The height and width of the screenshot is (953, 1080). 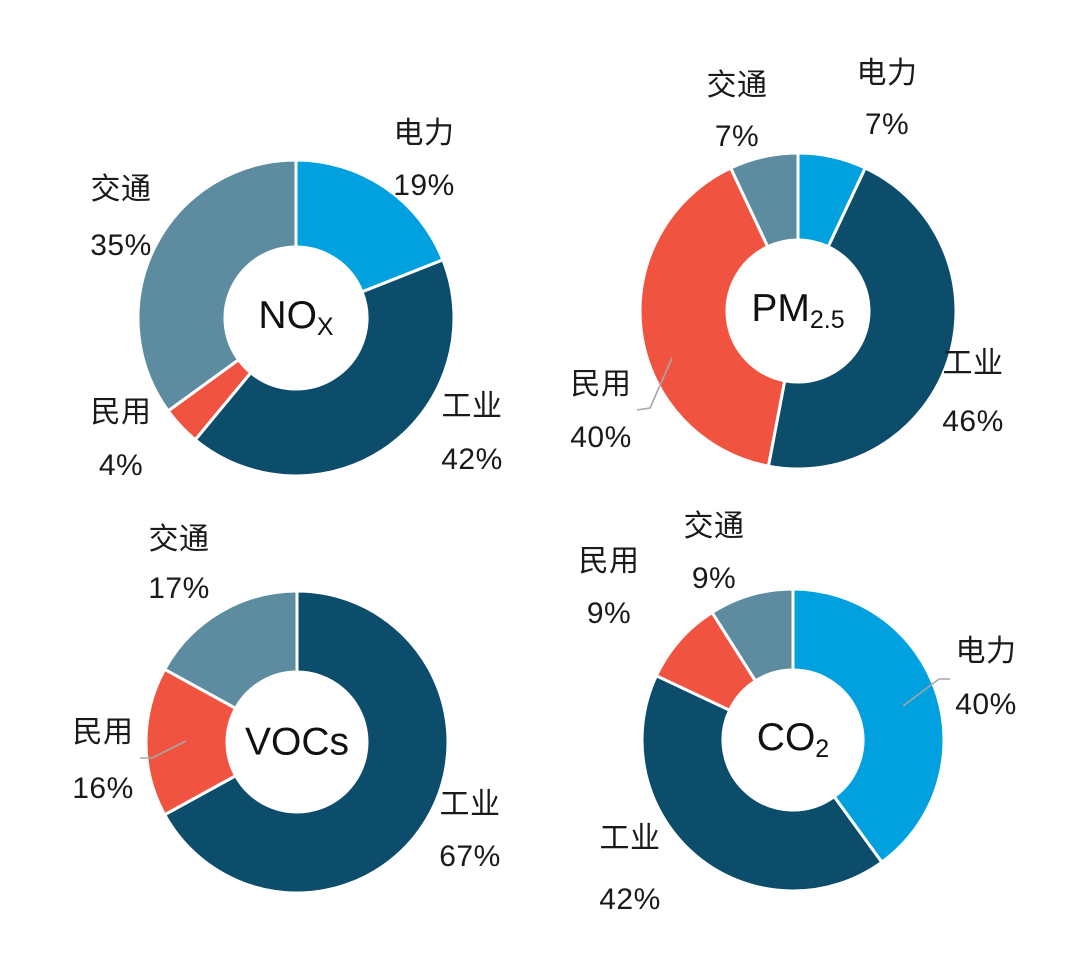 What do you see at coordinates (287, 315) in the screenshot?
I see `center-label-base: NO` at bounding box center [287, 315].